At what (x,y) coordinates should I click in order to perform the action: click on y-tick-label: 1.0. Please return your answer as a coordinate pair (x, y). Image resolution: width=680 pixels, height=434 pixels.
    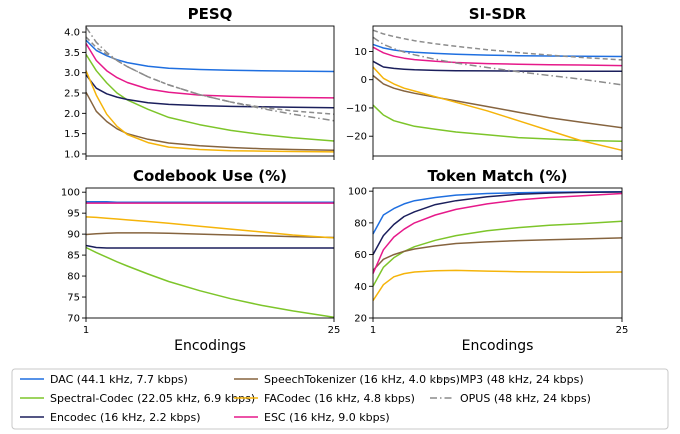
    Looking at the image, I should click on (72, 154).